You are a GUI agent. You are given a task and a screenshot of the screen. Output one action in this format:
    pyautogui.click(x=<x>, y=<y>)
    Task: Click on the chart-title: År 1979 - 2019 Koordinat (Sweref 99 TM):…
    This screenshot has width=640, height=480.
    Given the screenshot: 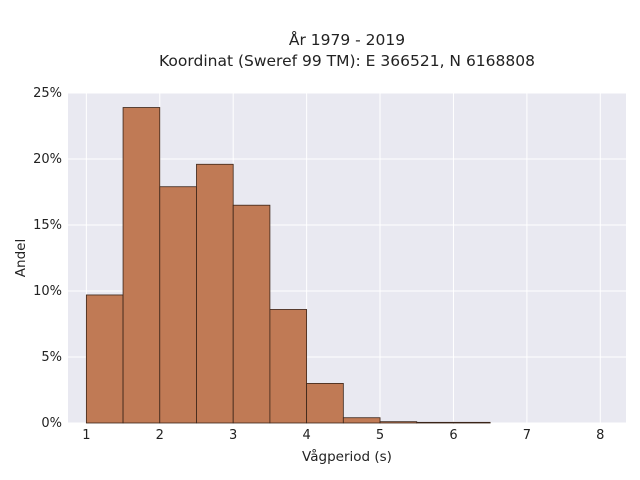 What is the action you would take?
    pyautogui.click(x=347, y=50)
    